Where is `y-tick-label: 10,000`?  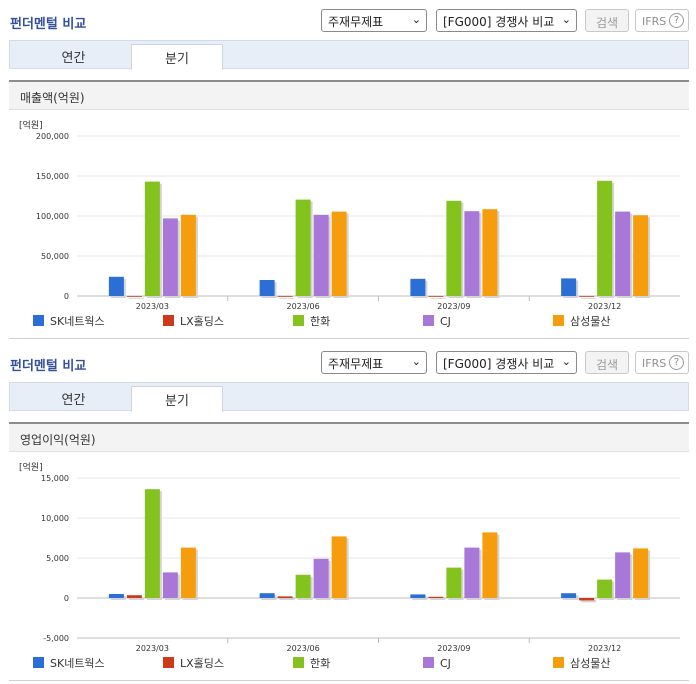 y-tick-label: 10,000 is located at coordinates (55, 518).